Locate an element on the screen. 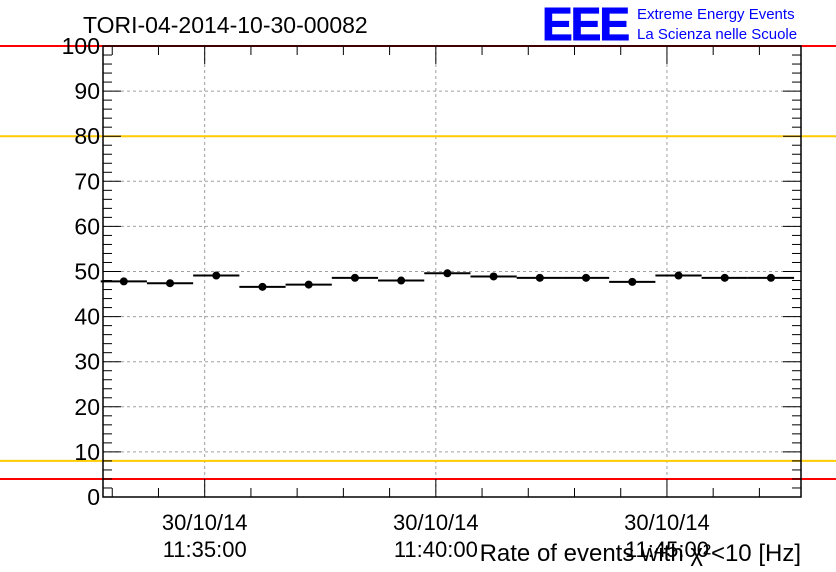 Image resolution: width=836 pixels, height=572 pixels. x-axis-label: Rate of events with χ²<10 [Hz] is located at coordinates (640, 553).